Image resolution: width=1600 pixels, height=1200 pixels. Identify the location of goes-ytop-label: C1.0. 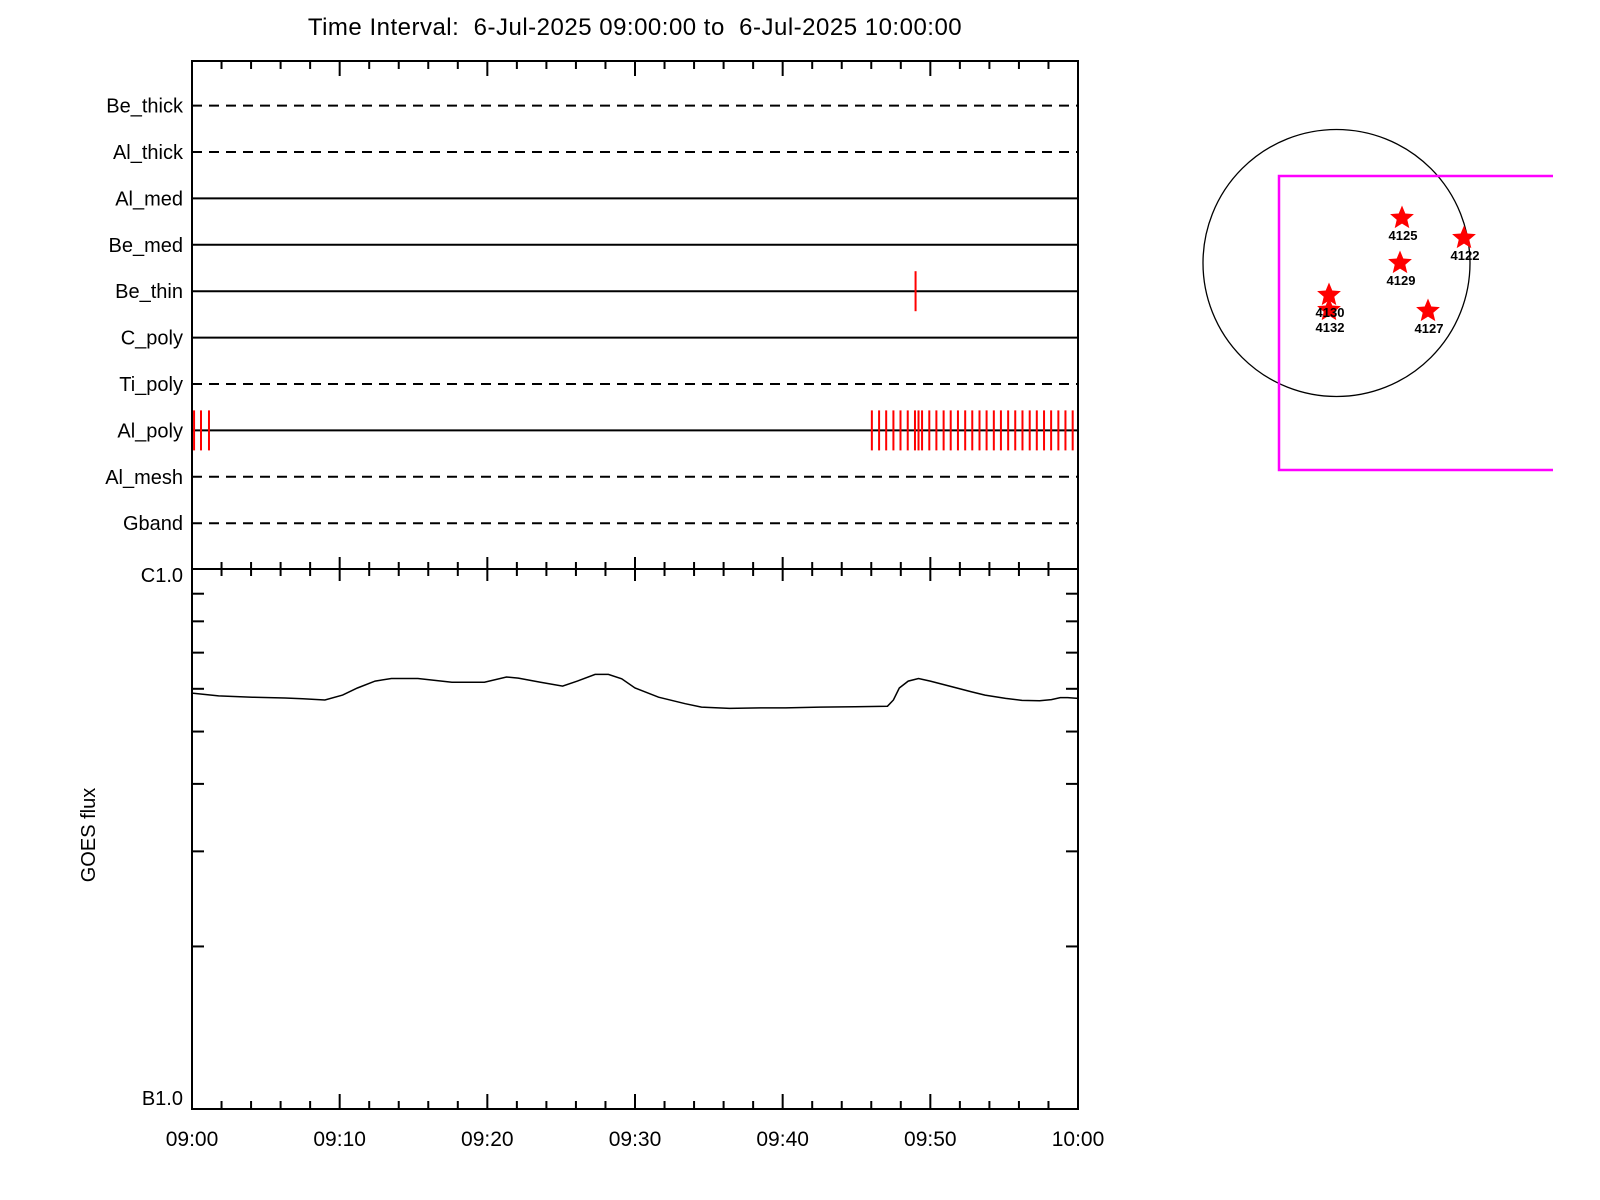
(162, 576).